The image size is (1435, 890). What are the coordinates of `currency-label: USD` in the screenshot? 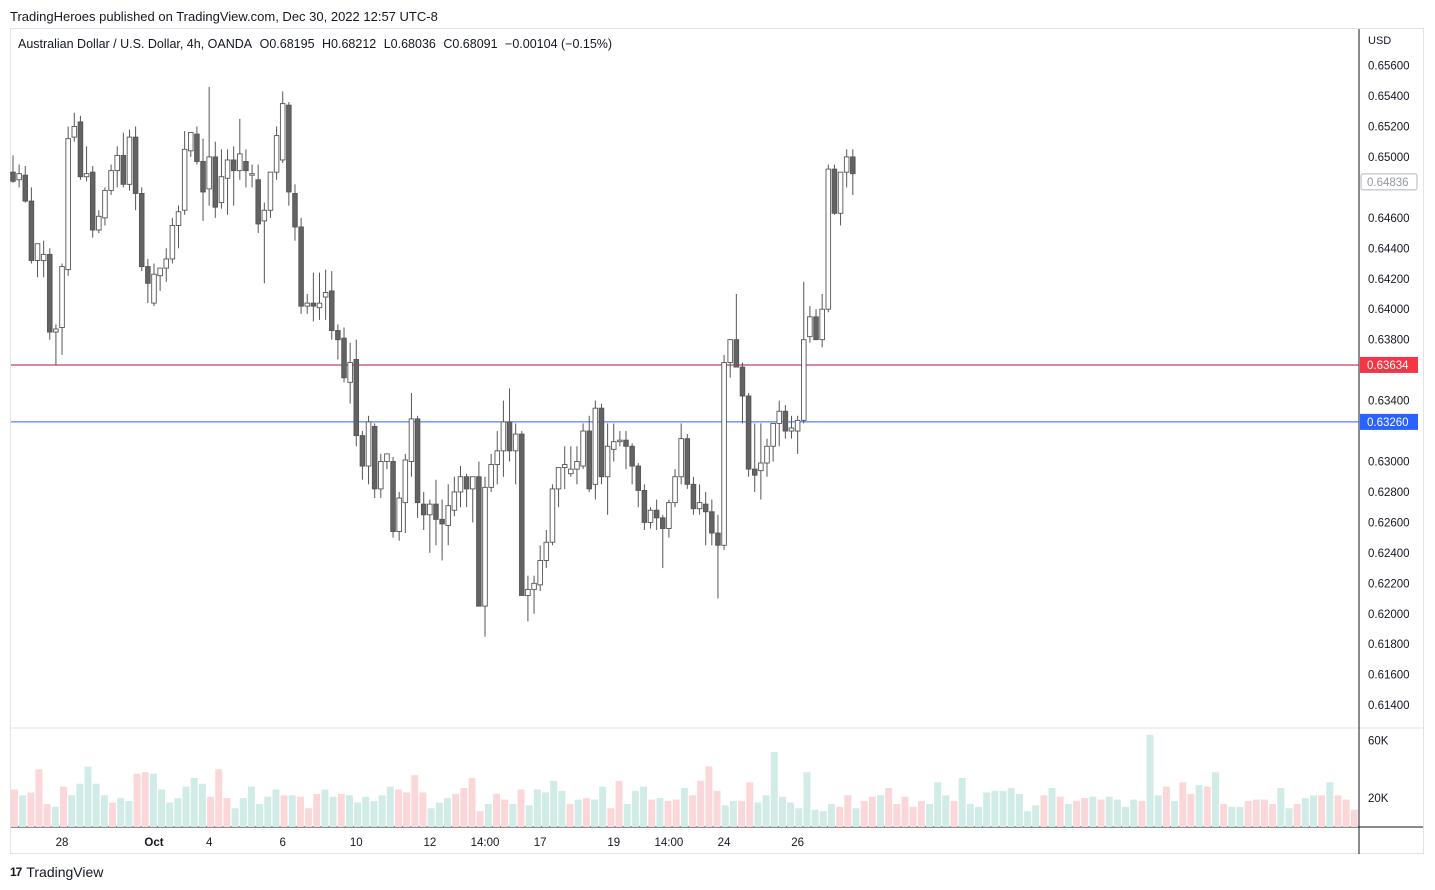 It's located at (1379, 41).